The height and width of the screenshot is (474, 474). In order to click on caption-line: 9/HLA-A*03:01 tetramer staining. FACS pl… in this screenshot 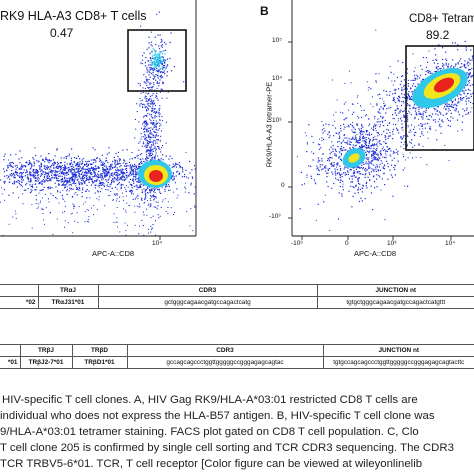, I will do `click(209, 432)`.